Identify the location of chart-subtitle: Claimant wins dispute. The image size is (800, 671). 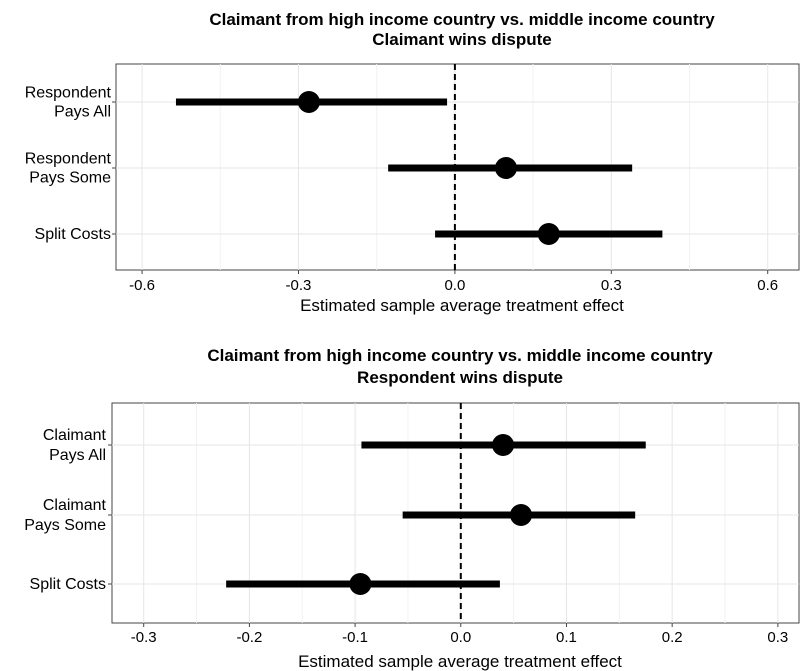
(461, 39).